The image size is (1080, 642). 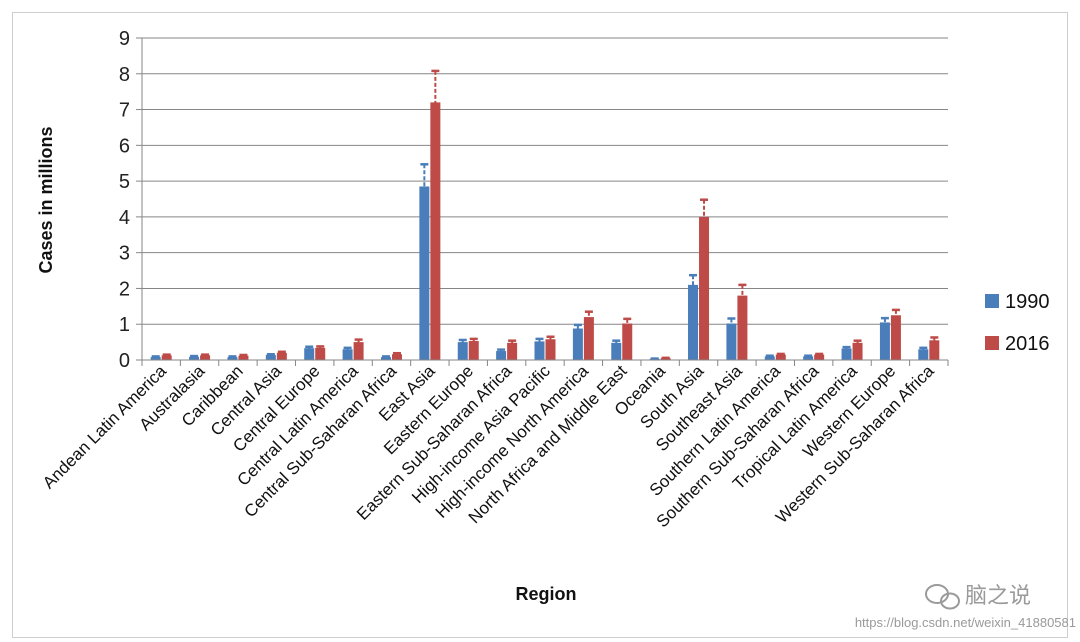 What do you see at coordinates (124, 361) in the screenshot?
I see `y-tick-label: 0` at bounding box center [124, 361].